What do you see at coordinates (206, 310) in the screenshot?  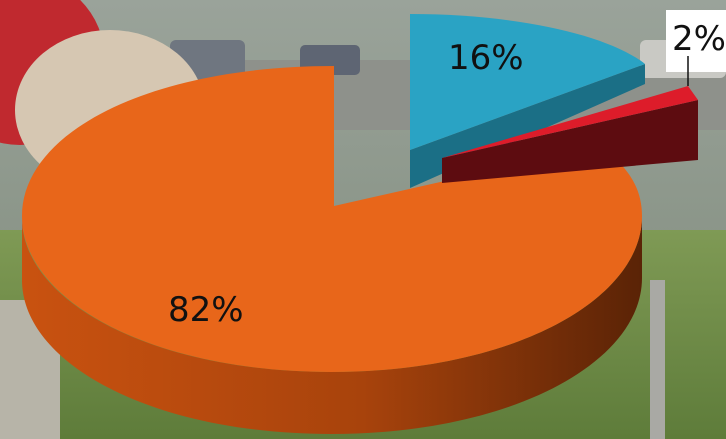 I see `label-82: 82%` at bounding box center [206, 310].